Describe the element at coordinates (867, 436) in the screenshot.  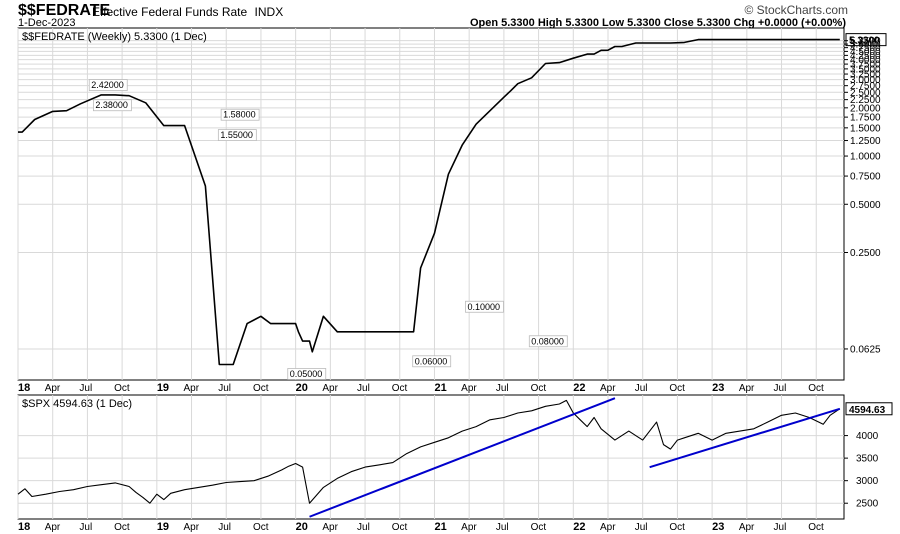
I see `spx-y-tick-label: 4000` at that location.